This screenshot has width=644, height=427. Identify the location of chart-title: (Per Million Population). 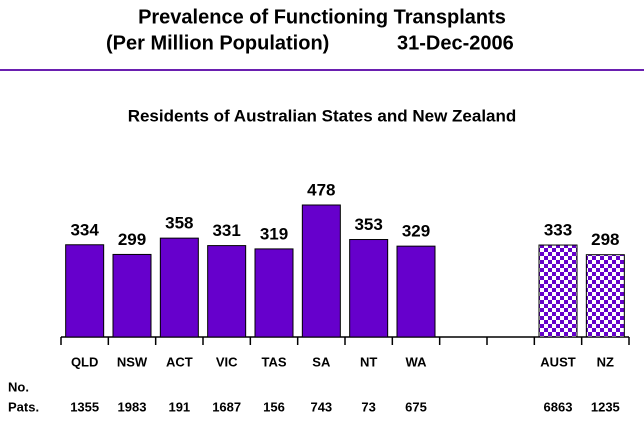
(217, 43).